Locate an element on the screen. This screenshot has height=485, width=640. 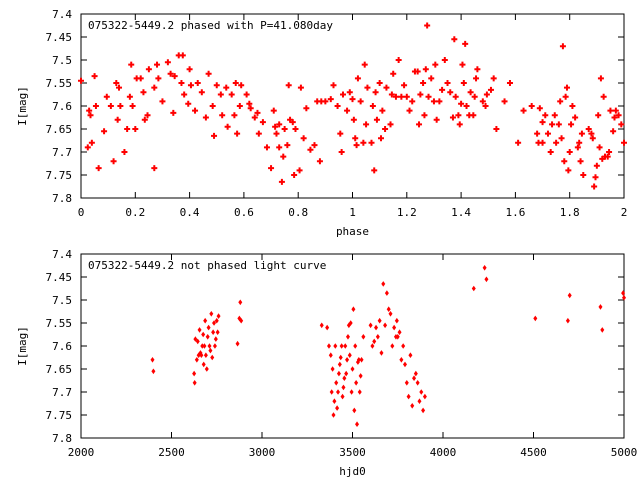
phased-y-tick-label: 7.5 is located at coordinates (62, 60).